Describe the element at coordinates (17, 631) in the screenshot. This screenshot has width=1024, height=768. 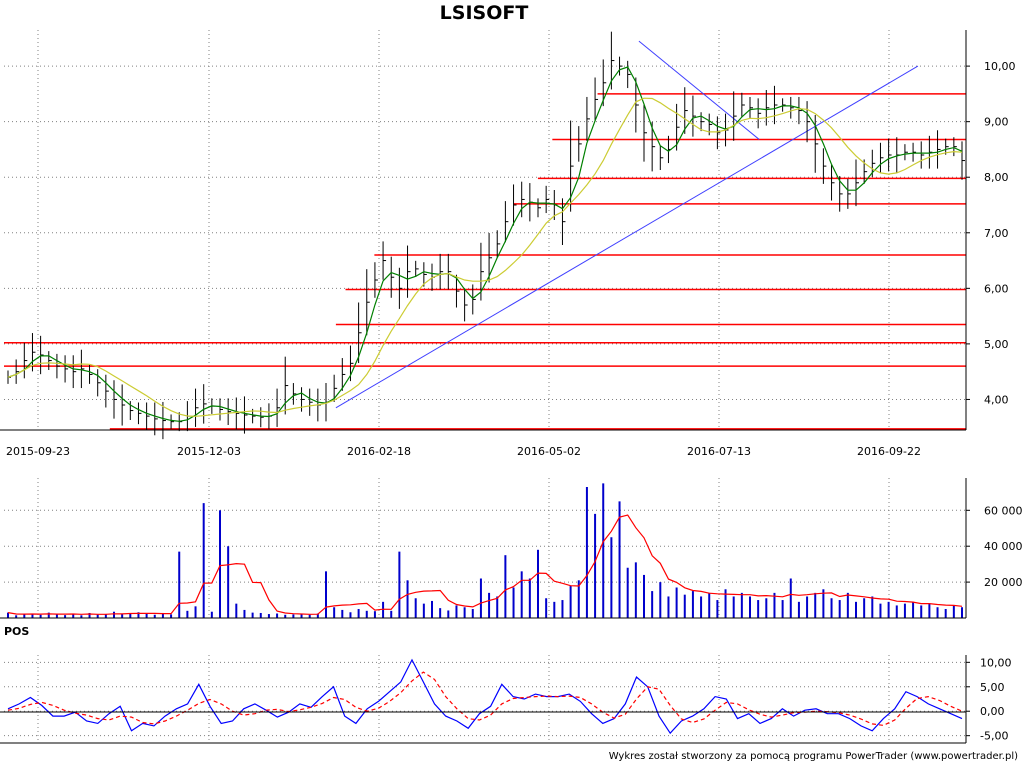
I see `pos-panel-label: POS` at that location.